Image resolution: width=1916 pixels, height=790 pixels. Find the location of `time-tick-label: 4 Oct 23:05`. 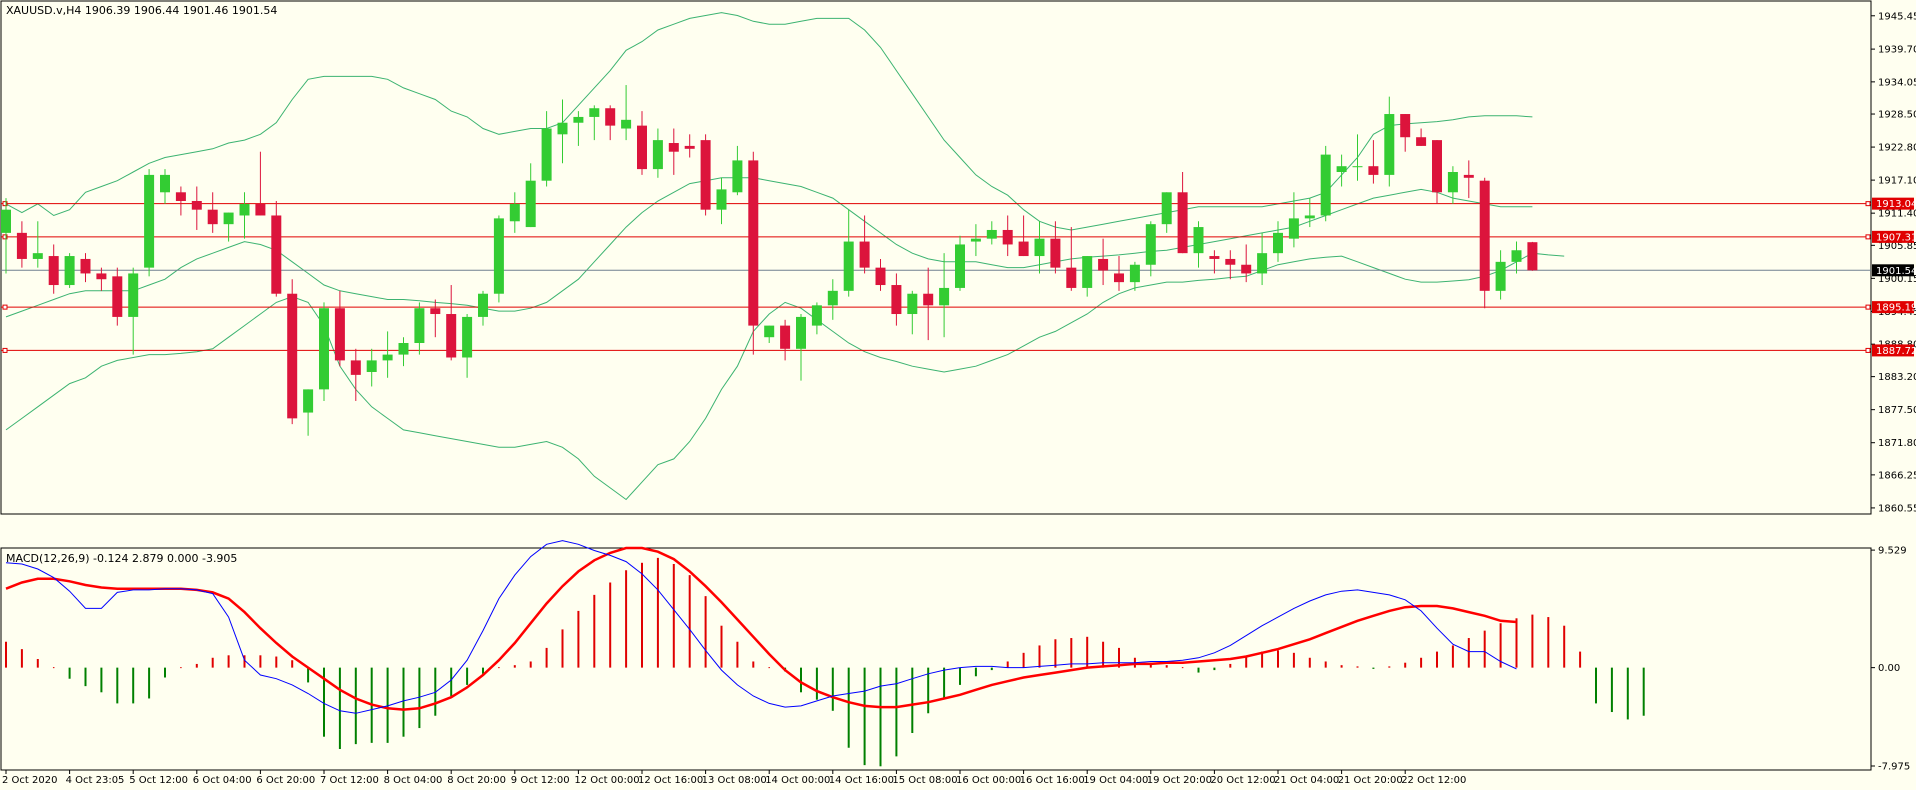

time-tick-label: 4 Oct 23:05 is located at coordinates (95, 780).